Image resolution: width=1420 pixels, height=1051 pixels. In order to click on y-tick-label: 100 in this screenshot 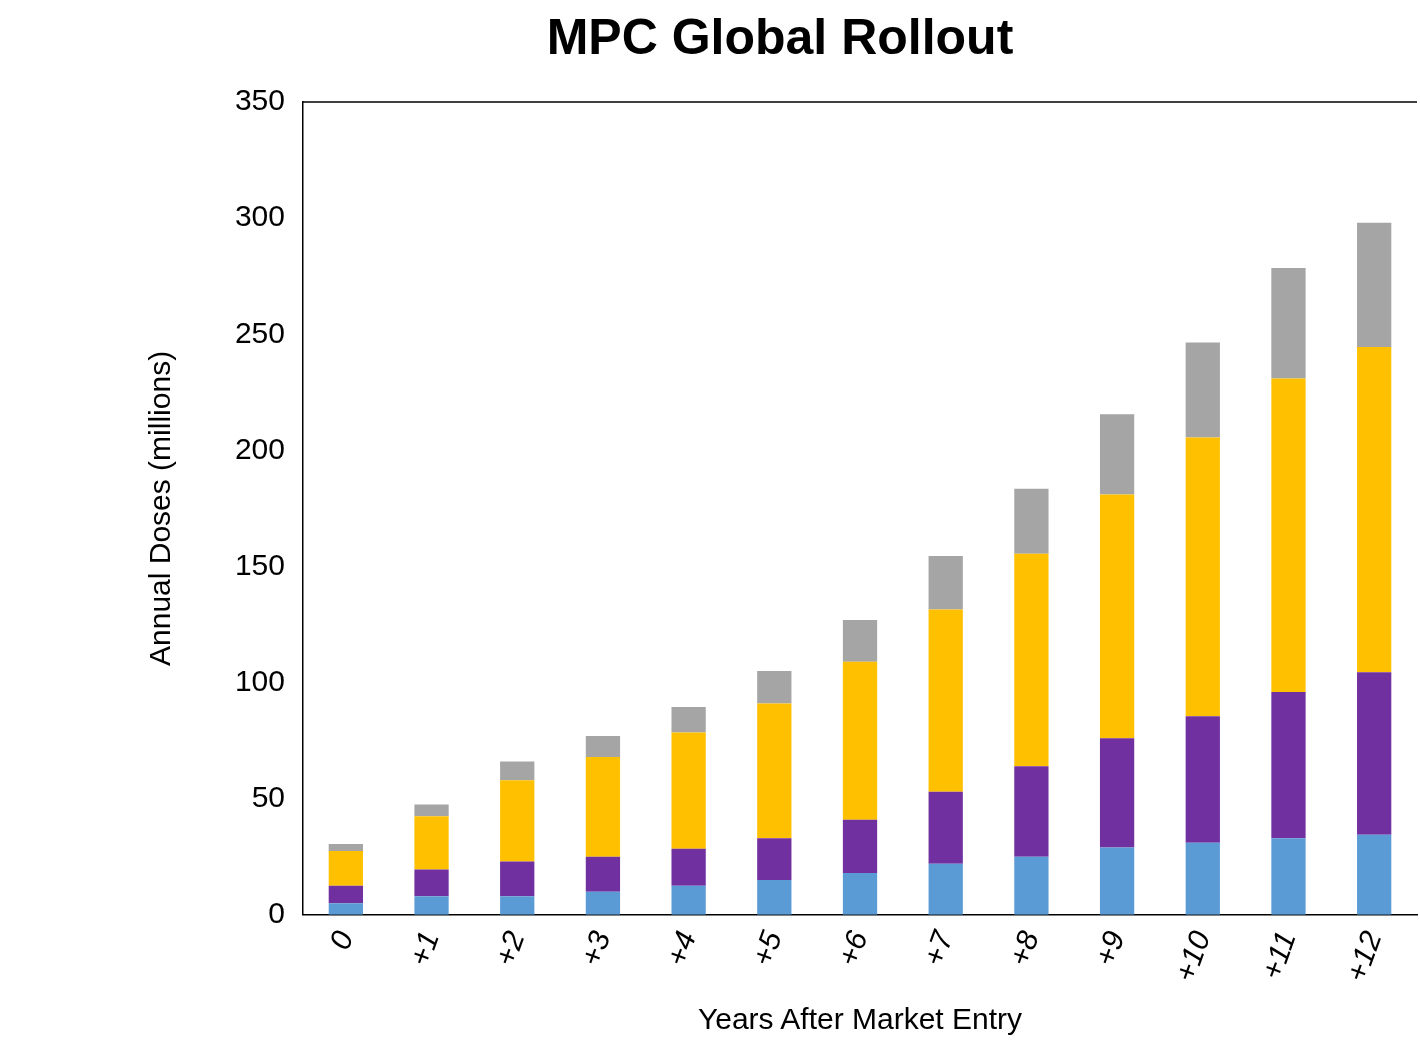, I will do `click(259, 680)`.